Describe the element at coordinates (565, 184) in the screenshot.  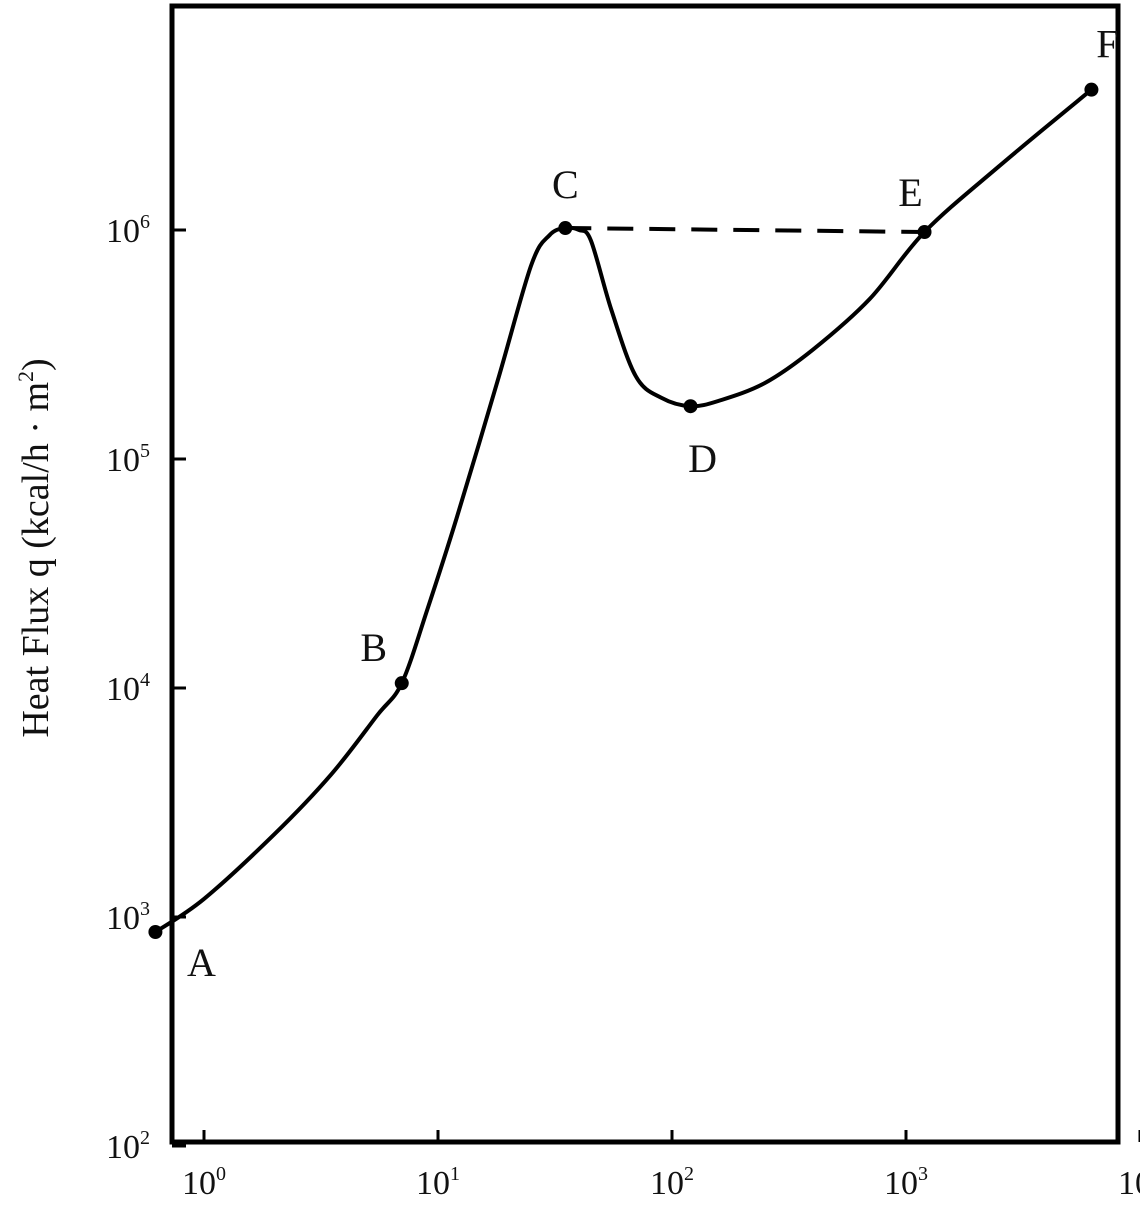
I see `point-label-c: C` at that location.